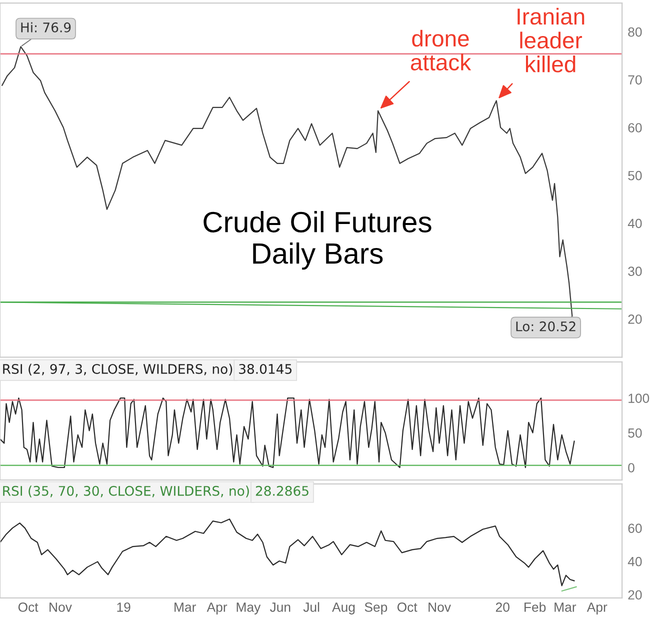  I want to click on y-tick-label: 0, so click(631, 467).